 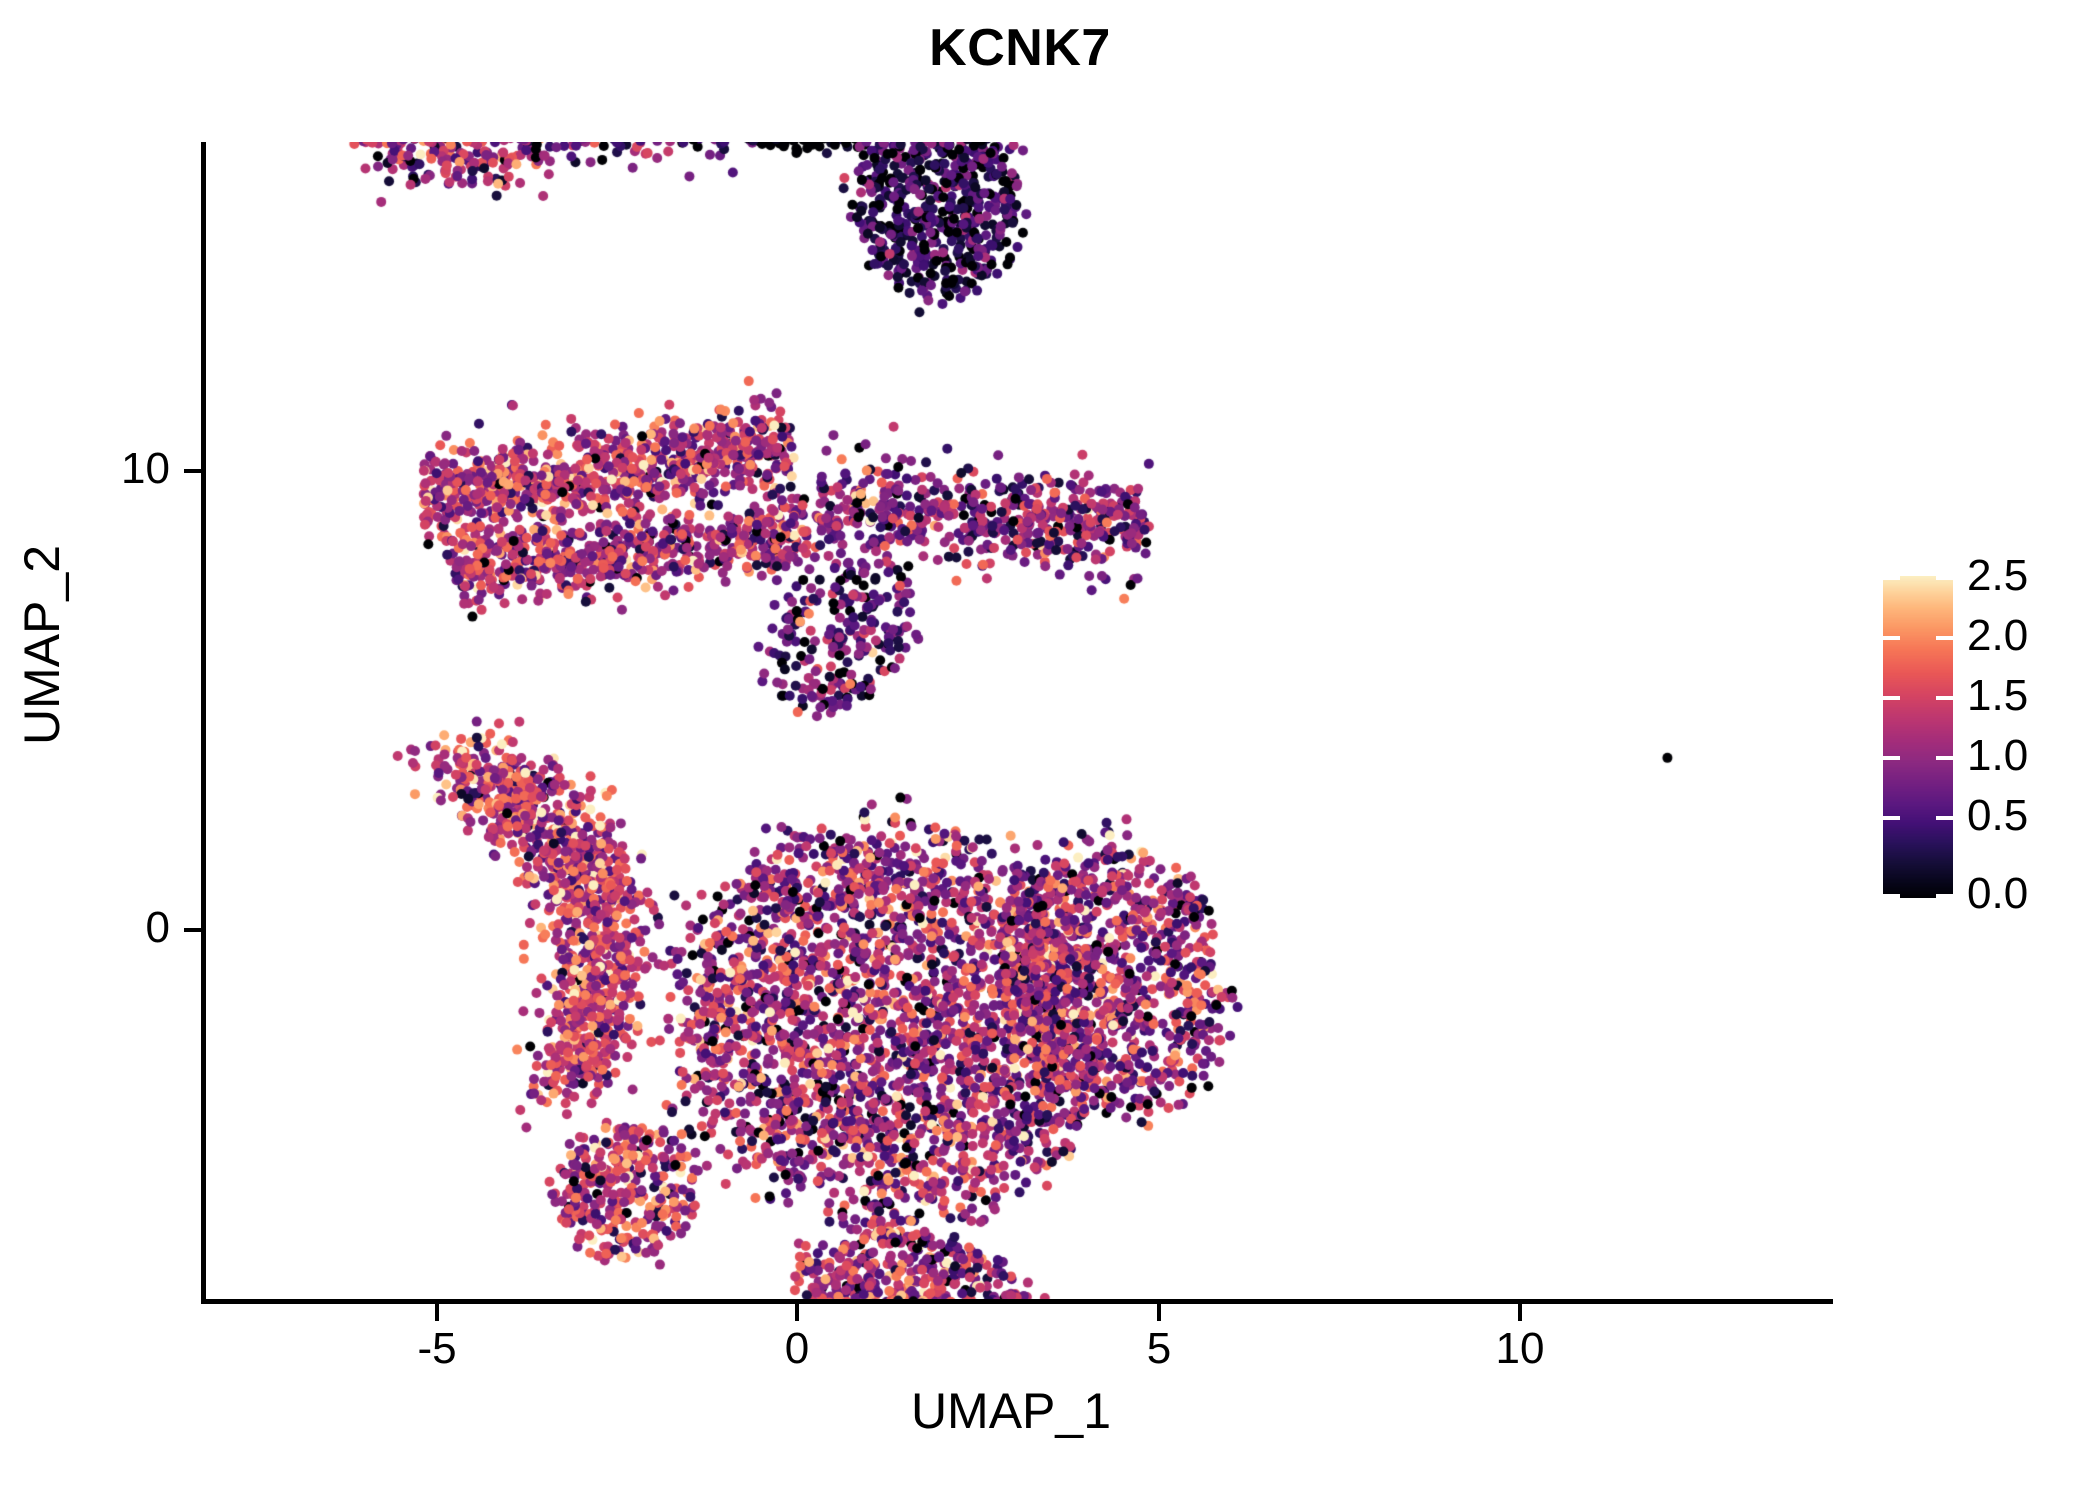 What do you see at coordinates (1017, 1301) in the screenshot?
I see `x-axis-line` at bounding box center [1017, 1301].